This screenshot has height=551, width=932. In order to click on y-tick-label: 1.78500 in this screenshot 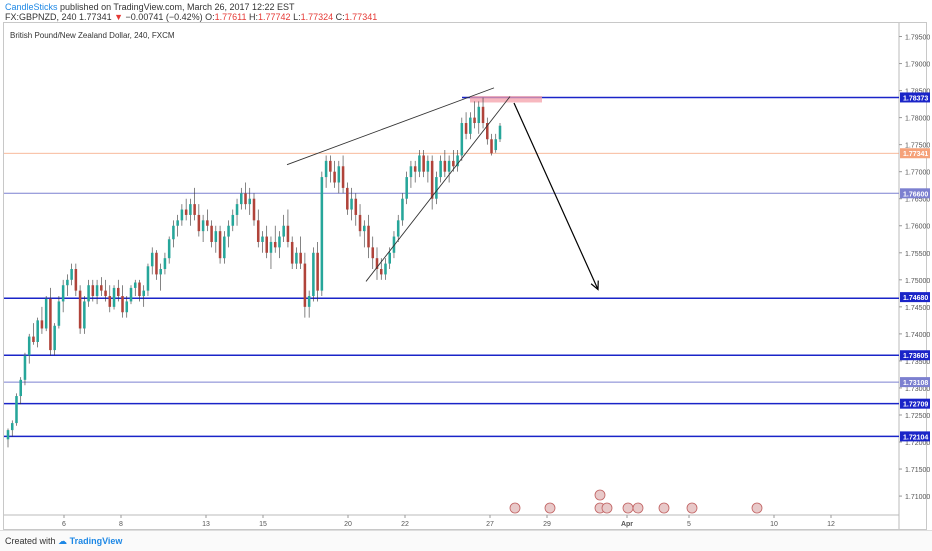, I will do `click(917, 92)`.